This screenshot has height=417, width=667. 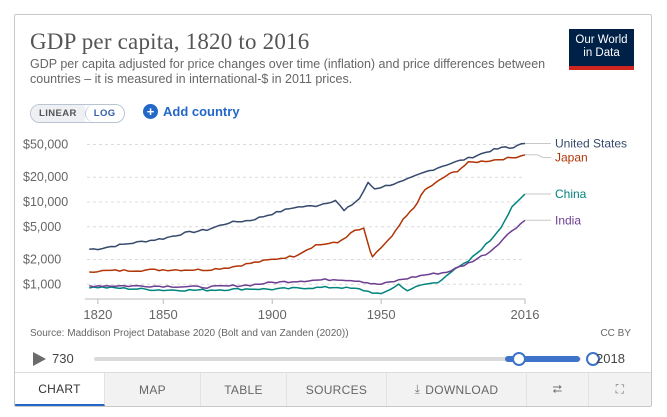 What do you see at coordinates (45, 145) in the screenshot?
I see `y-tick-label: $50,000` at bounding box center [45, 145].